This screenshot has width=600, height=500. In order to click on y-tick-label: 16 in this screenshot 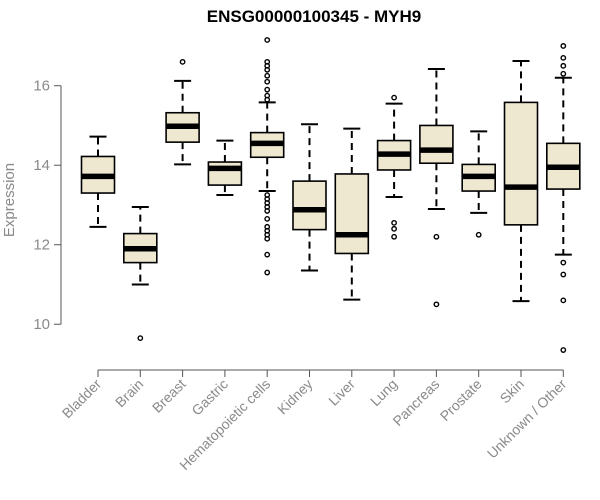, I will do `click(41, 86)`.